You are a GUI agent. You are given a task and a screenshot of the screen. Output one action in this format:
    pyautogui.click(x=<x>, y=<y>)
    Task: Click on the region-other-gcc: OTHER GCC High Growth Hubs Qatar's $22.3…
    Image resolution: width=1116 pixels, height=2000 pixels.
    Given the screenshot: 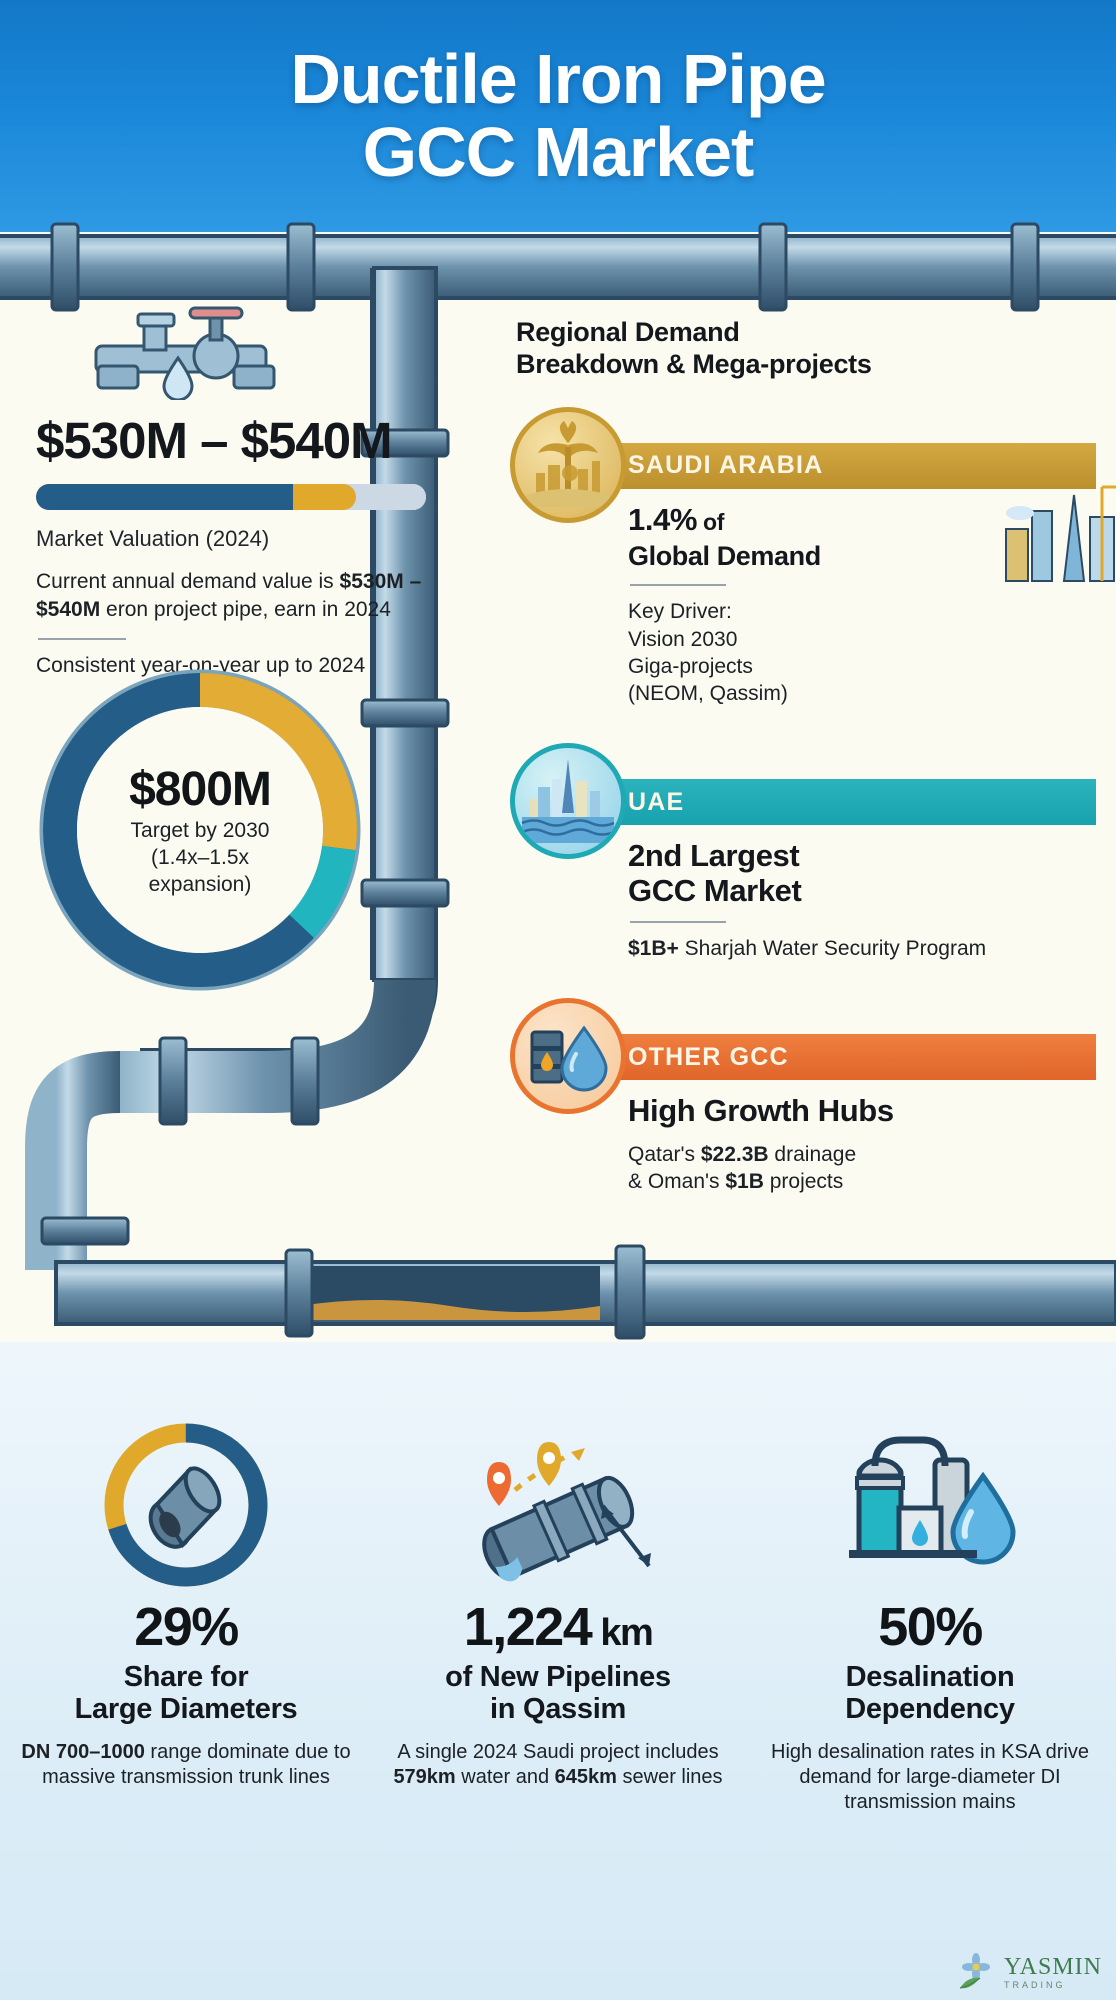 What is the action you would take?
    pyautogui.click(x=803, y=1096)
    